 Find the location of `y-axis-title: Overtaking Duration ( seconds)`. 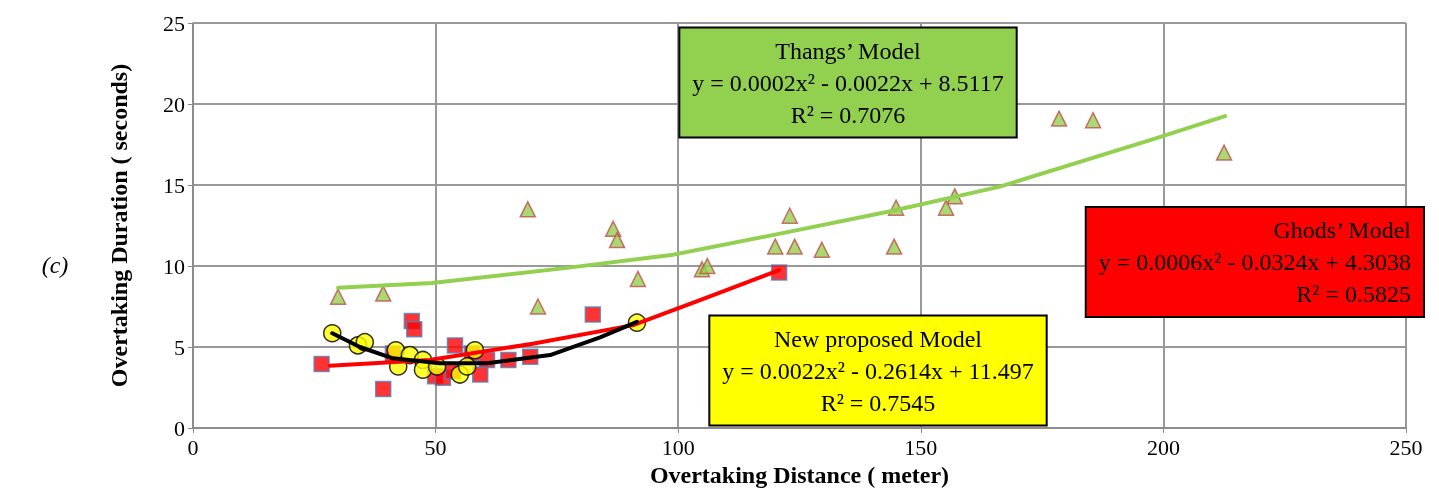

y-axis-title: Overtaking Duration ( seconds) is located at coordinates (119, 225).